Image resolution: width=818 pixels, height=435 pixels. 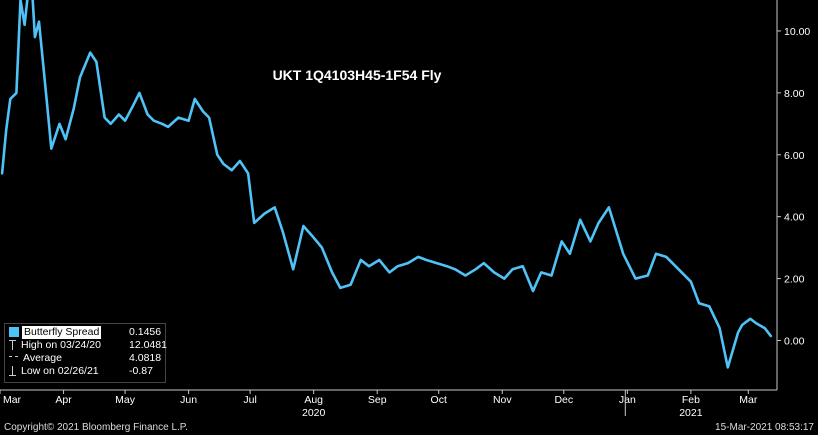 I want to click on y-axis: 10.00 8.00 6.00 4.00 2.00 0.00, so click(x=793, y=195).